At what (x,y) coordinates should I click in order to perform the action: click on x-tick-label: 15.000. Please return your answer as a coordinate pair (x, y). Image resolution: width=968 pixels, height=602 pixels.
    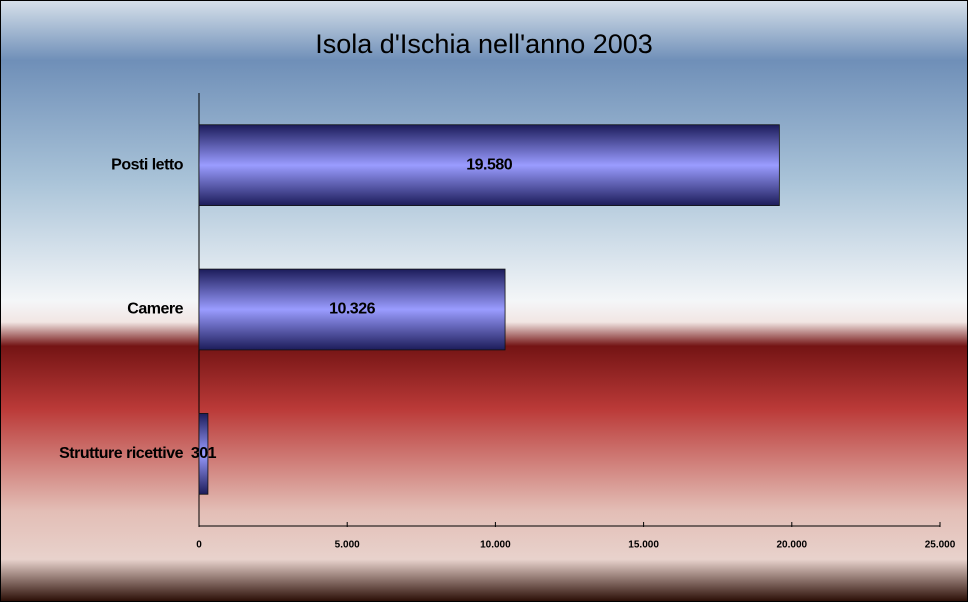
    Looking at the image, I should click on (643, 545).